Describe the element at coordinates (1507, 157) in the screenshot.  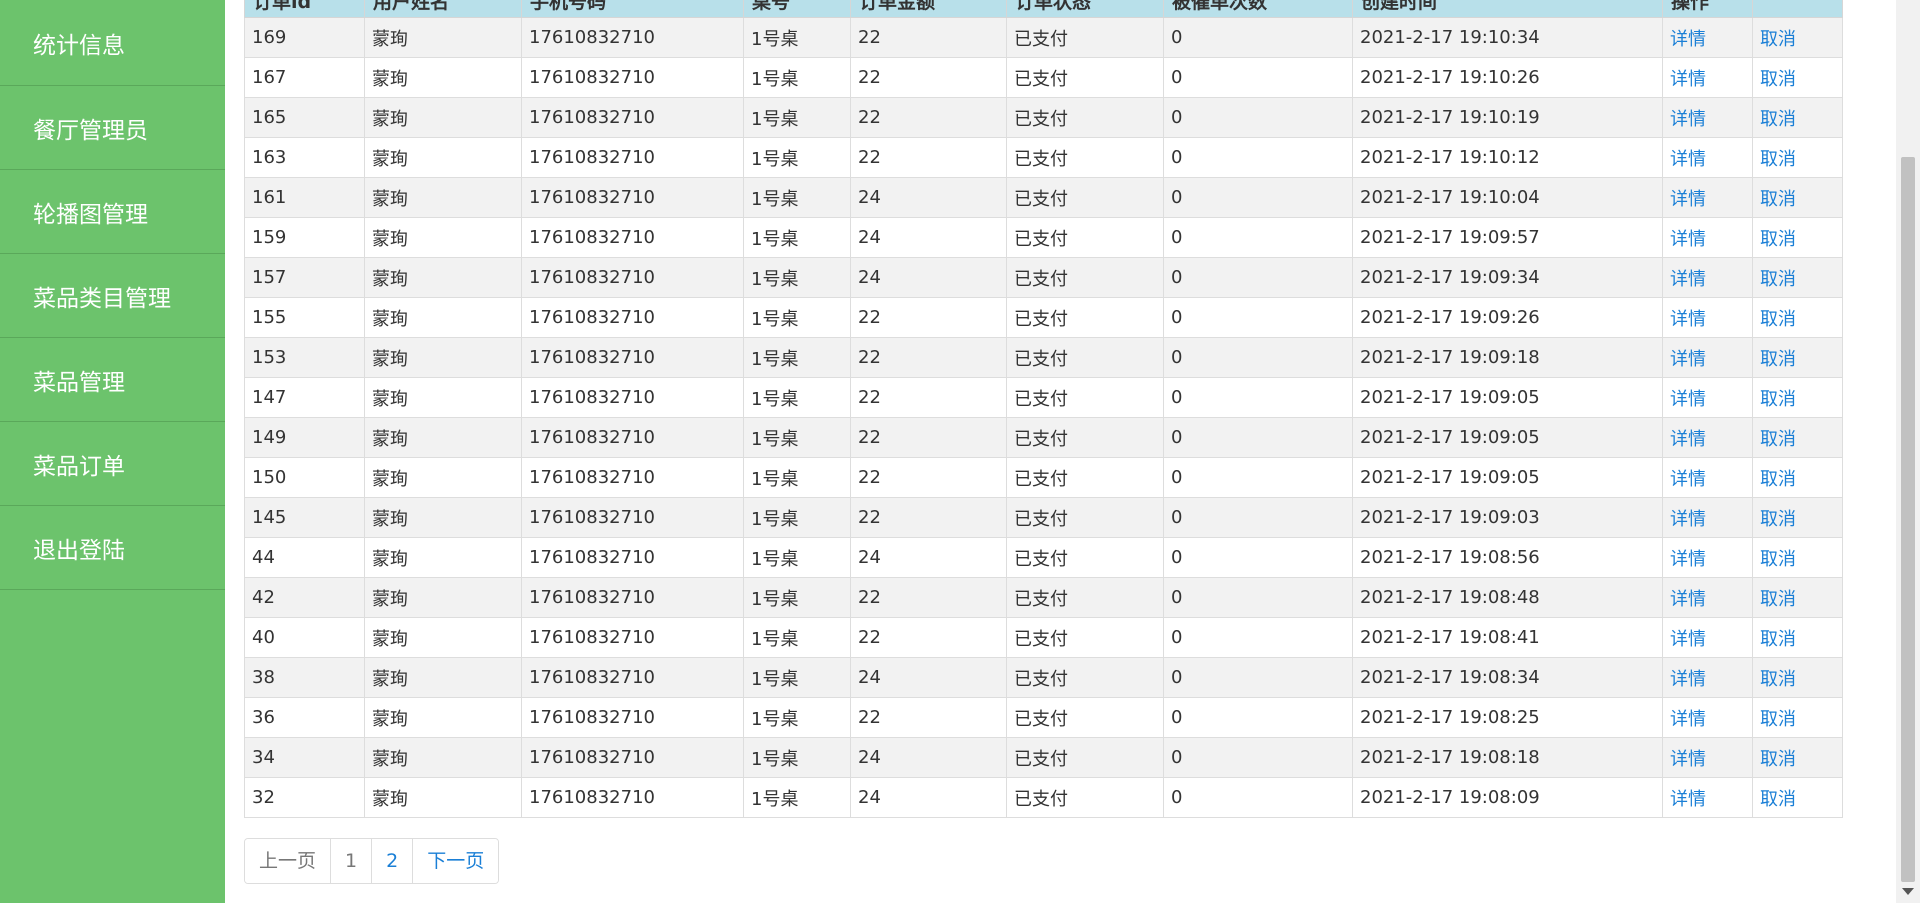
I see `cell-created-time: 2021-2-17 19:10:12` at that location.